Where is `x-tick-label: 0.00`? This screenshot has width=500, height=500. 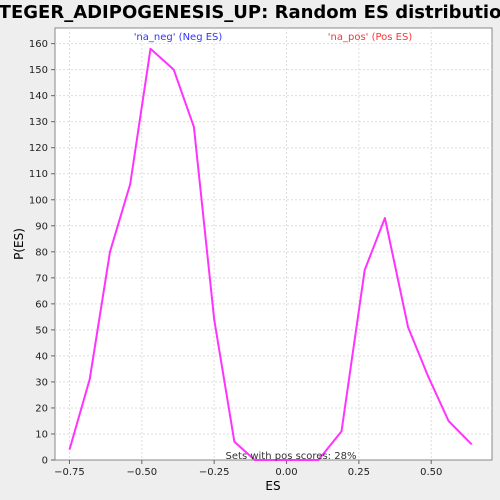
x-tick-label: 0.00 is located at coordinates (286, 472).